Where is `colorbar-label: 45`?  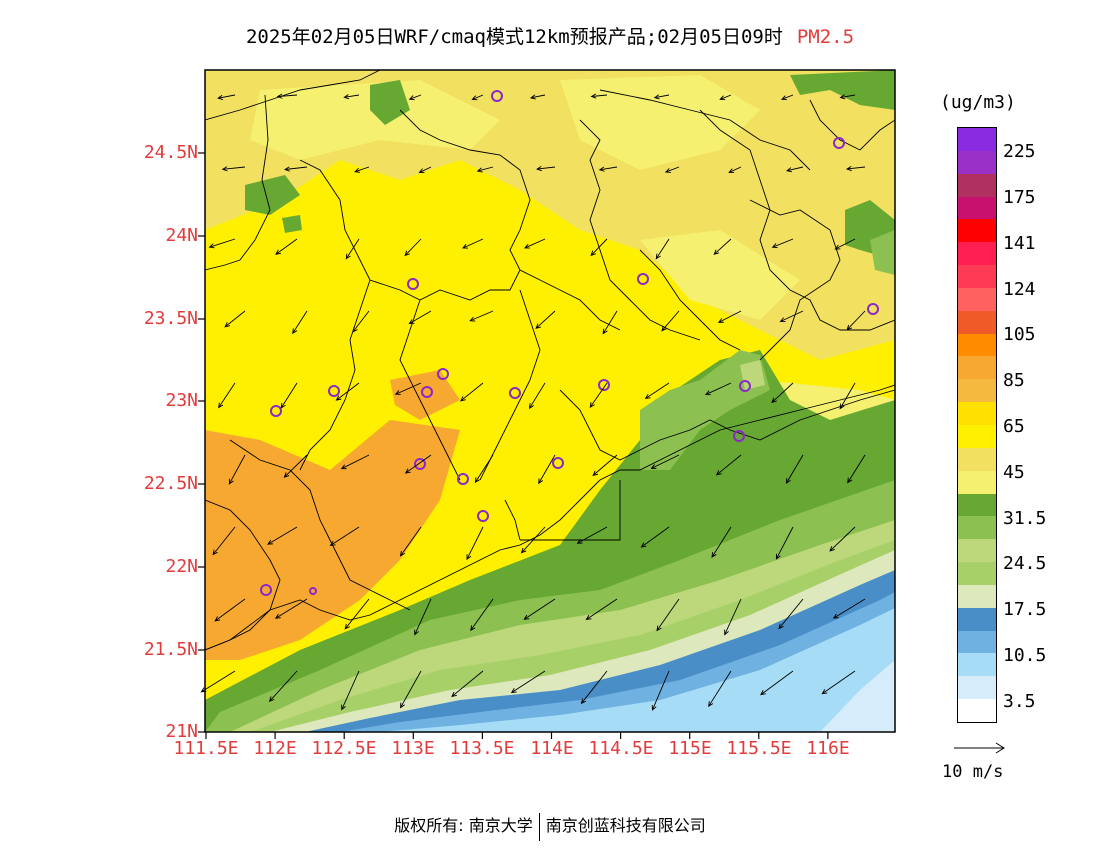
colorbar-label: 45 is located at coordinates (1014, 472).